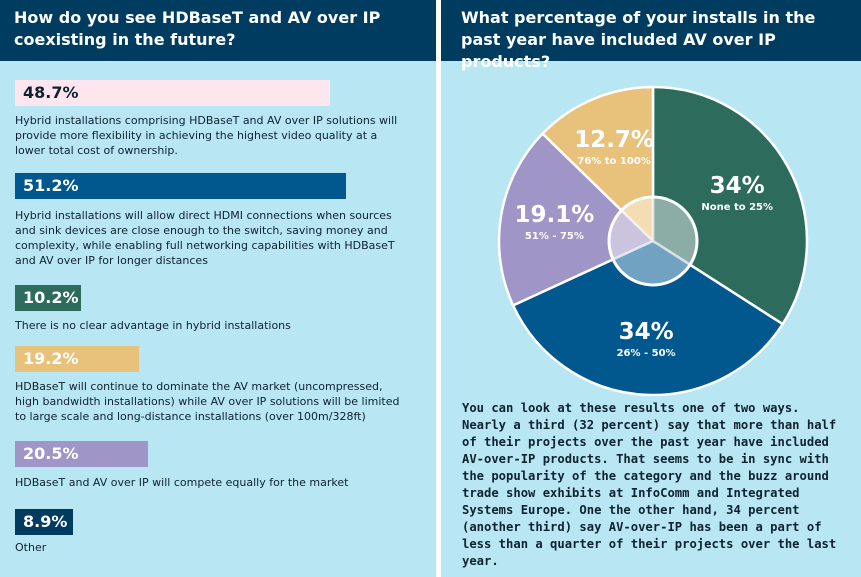  I want to click on bar-value-label: 48.7%, so click(51, 92).